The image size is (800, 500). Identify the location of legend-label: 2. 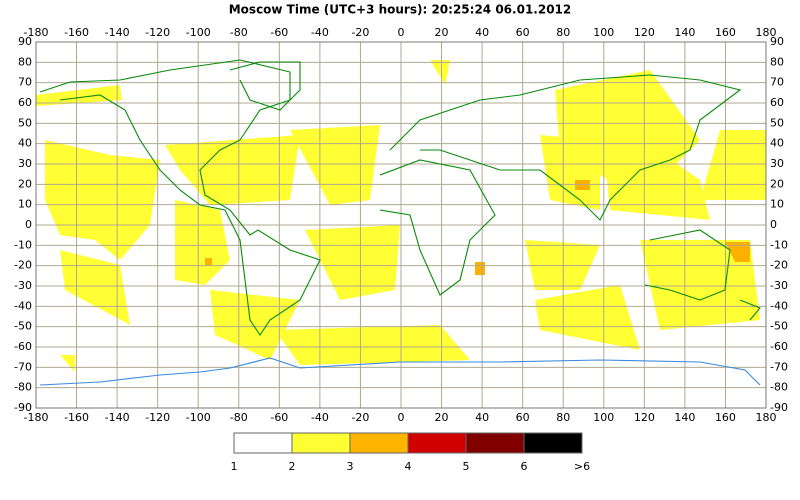
(292, 466).